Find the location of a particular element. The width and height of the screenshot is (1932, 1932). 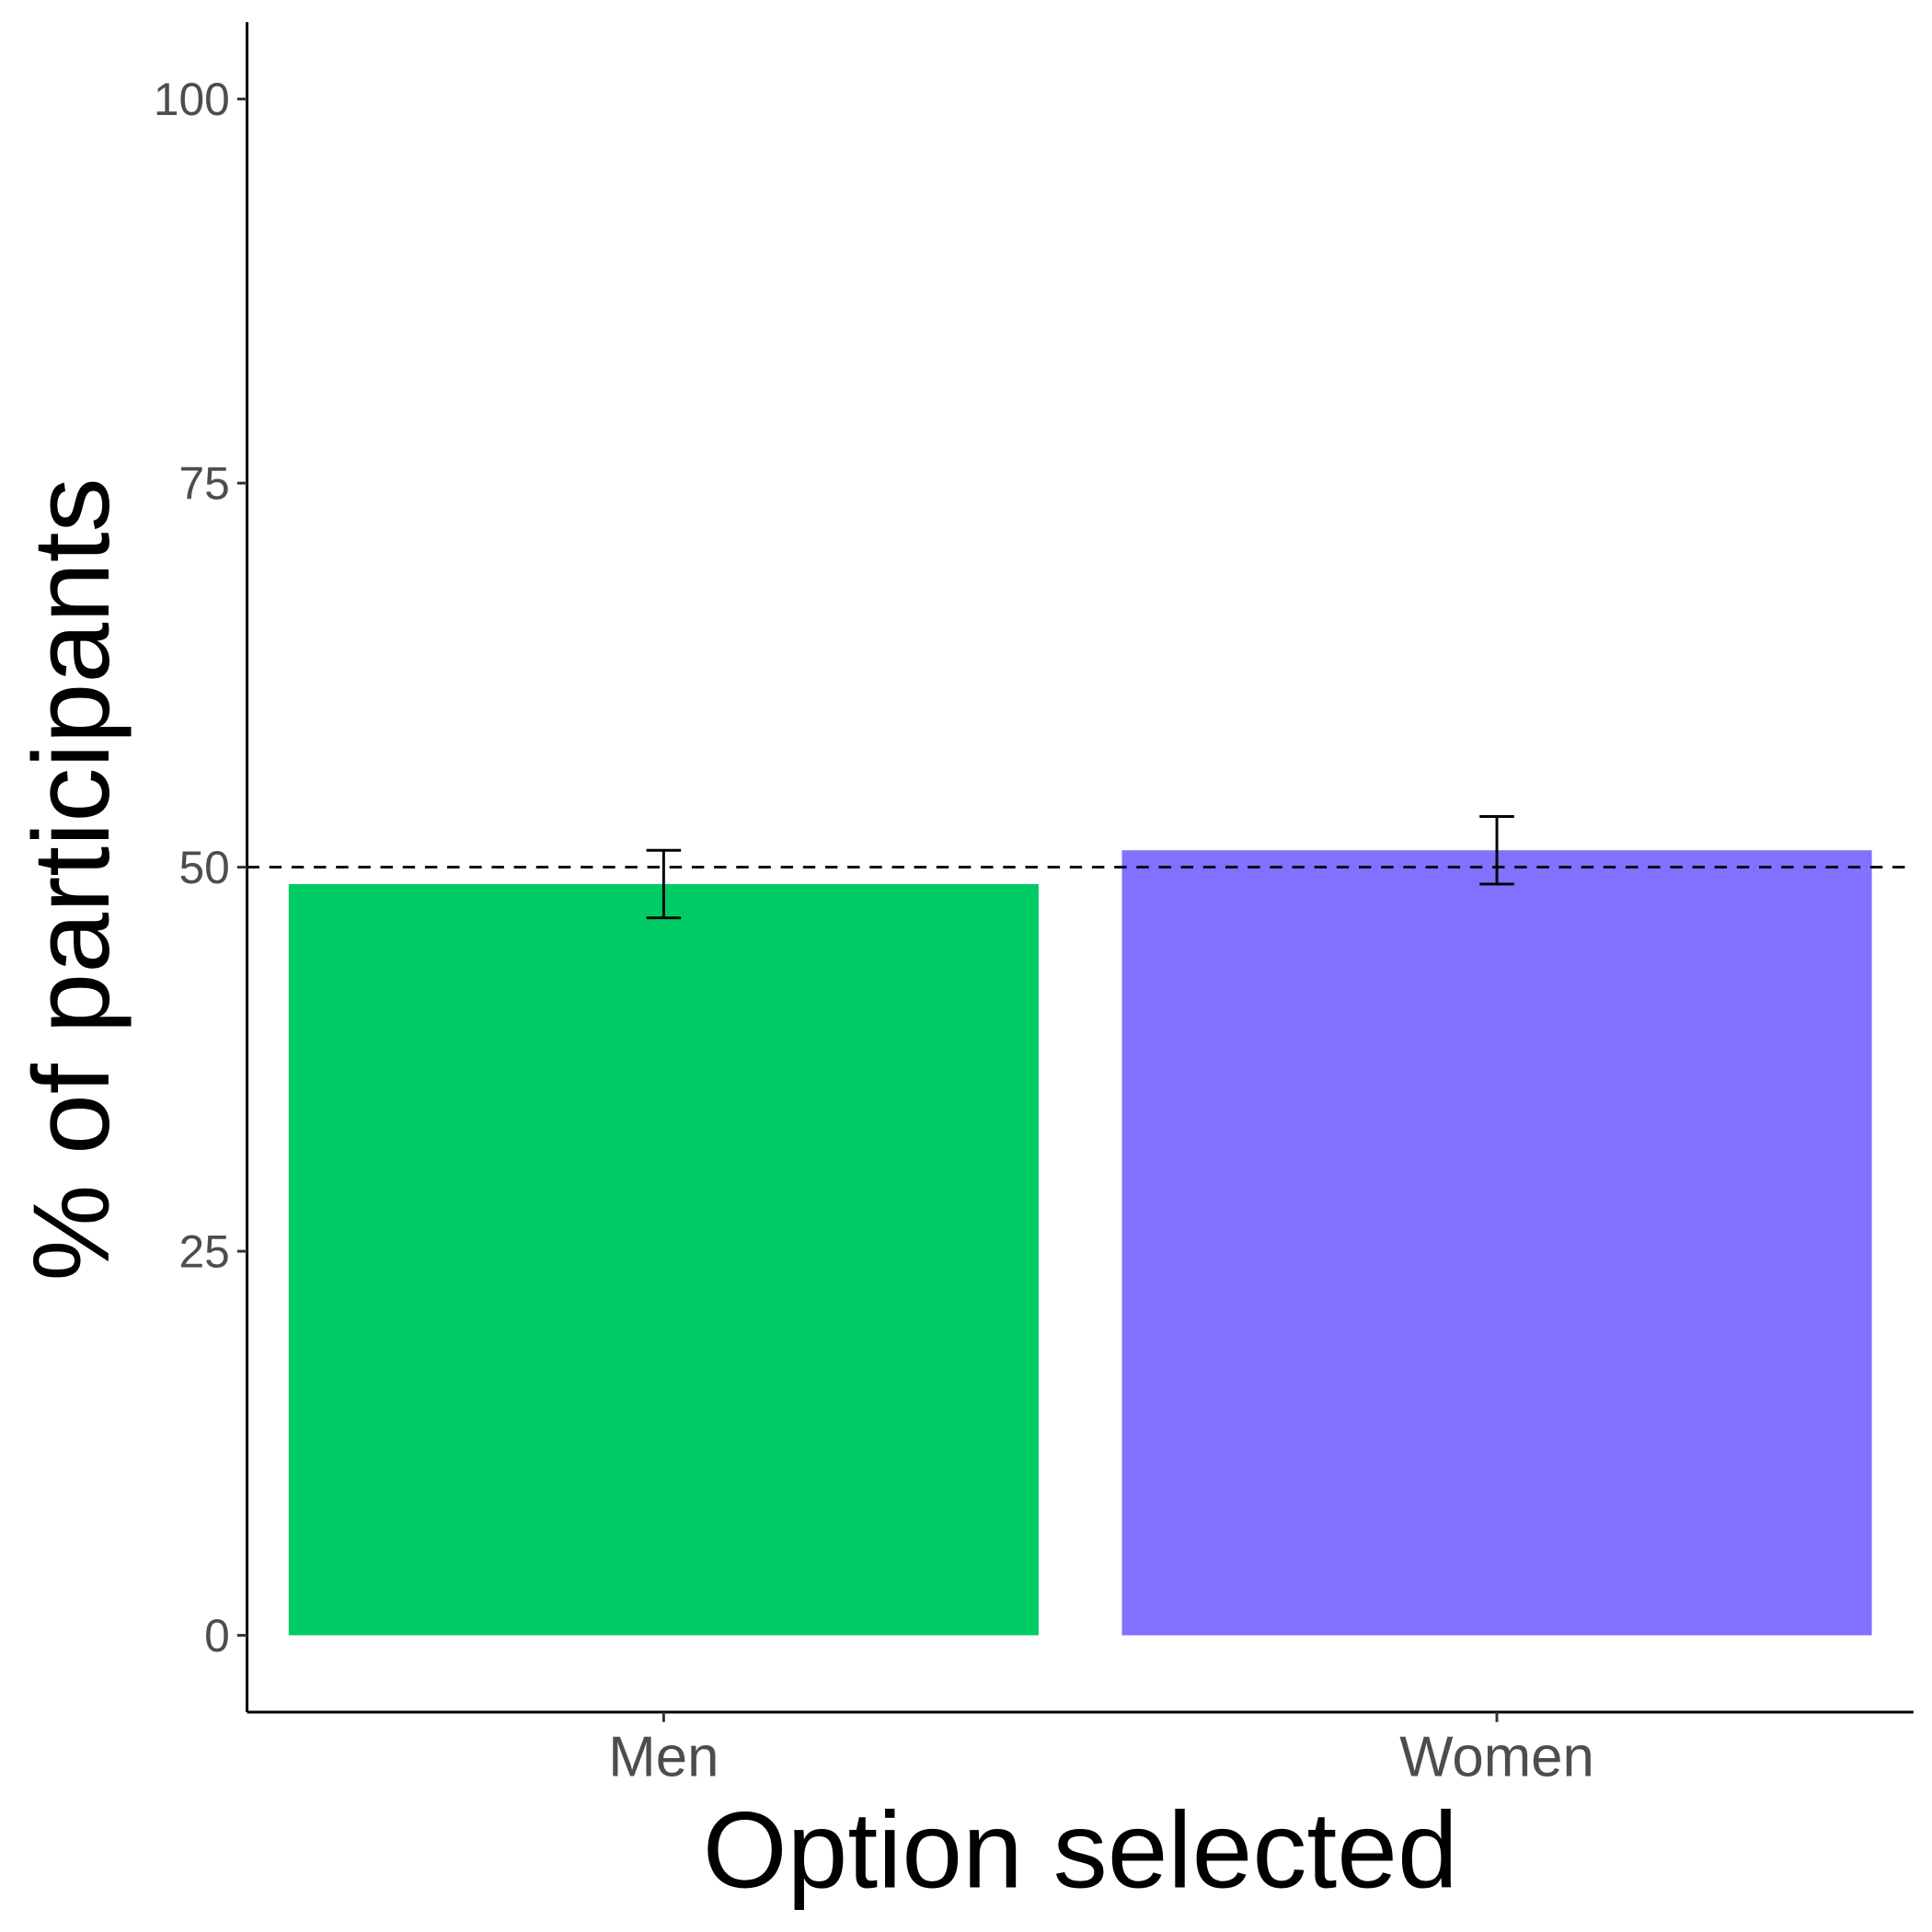

y-axis-title: % of participants is located at coordinates (71, 879).